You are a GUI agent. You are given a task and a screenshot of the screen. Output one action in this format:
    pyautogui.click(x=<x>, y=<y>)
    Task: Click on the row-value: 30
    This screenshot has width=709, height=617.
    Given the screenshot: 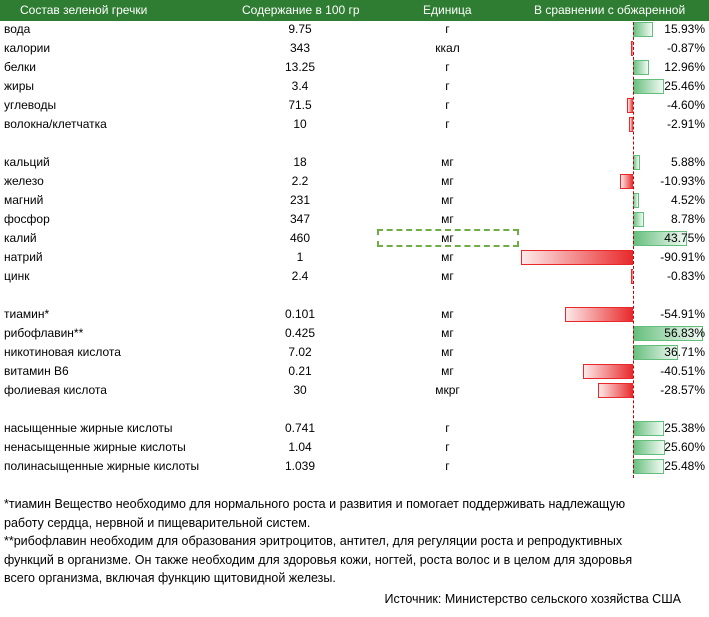 What is the action you would take?
    pyautogui.click(x=300, y=390)
    